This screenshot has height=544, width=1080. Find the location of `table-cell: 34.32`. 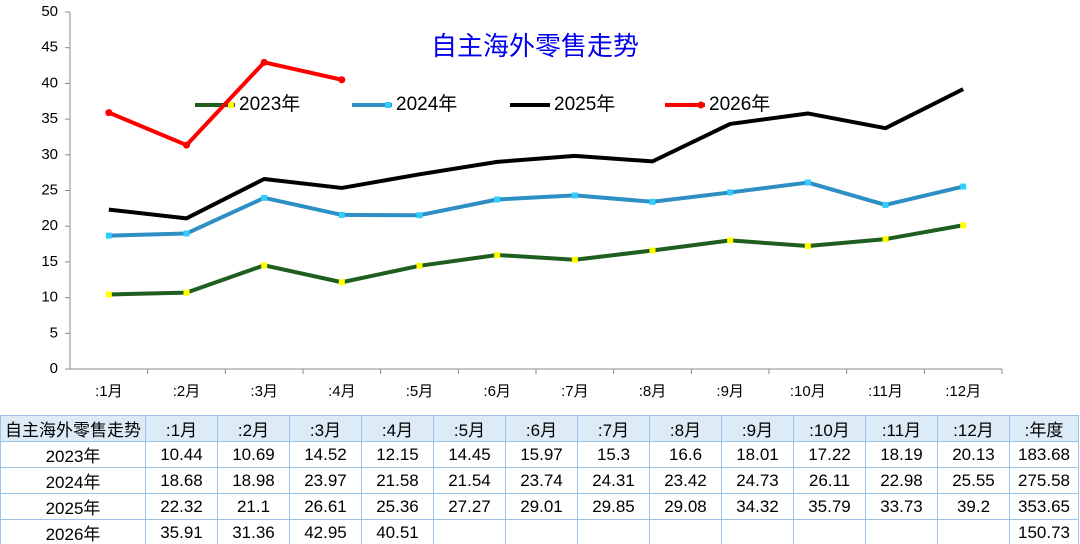

table-cell: 34.32 is located at coordinates (757, 506).